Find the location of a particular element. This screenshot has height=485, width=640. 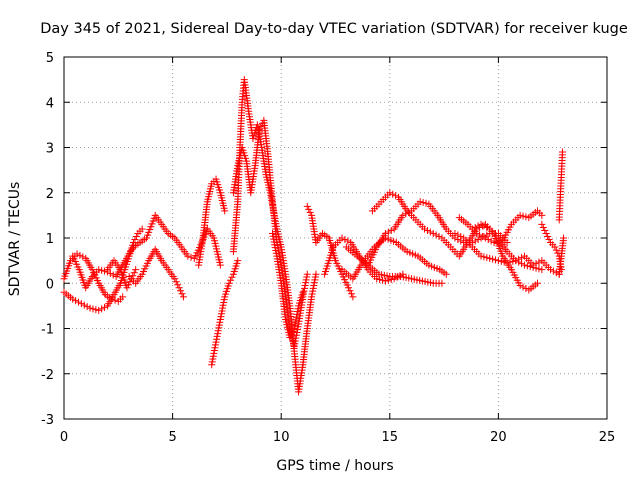

y-tick-label: -1 is located at coordinates (47, 330).